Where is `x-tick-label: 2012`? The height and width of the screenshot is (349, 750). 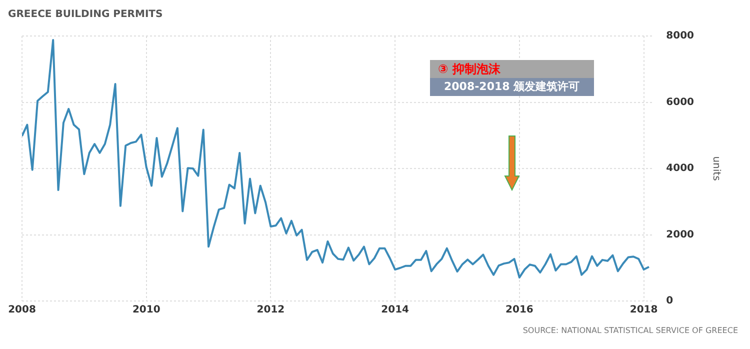 x-tick-label: 2012 is located at coordinates (270, 310).